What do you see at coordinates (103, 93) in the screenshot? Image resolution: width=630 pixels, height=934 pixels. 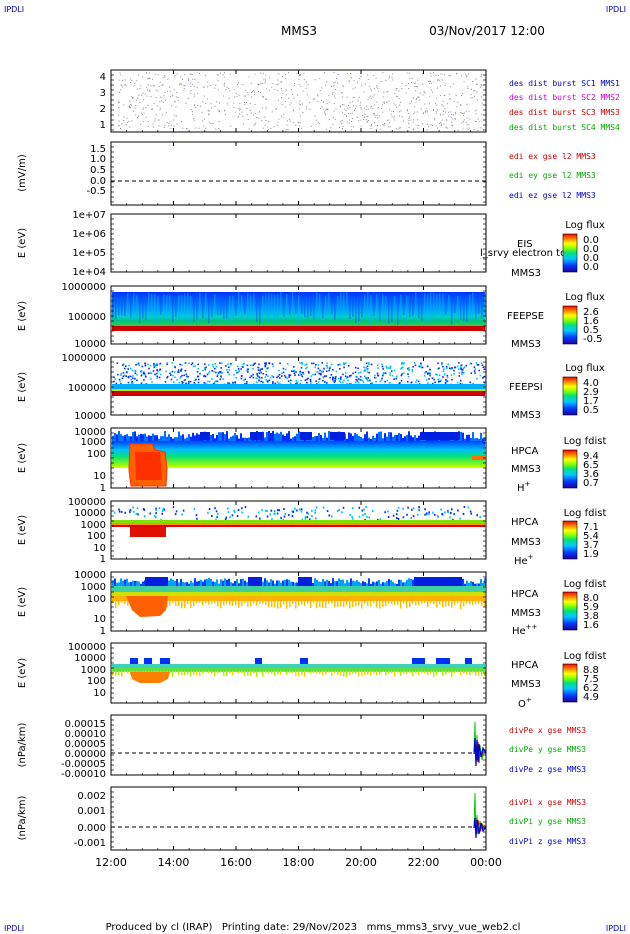 I see `y-tick-label: 3` at bounding box center [103, 93].